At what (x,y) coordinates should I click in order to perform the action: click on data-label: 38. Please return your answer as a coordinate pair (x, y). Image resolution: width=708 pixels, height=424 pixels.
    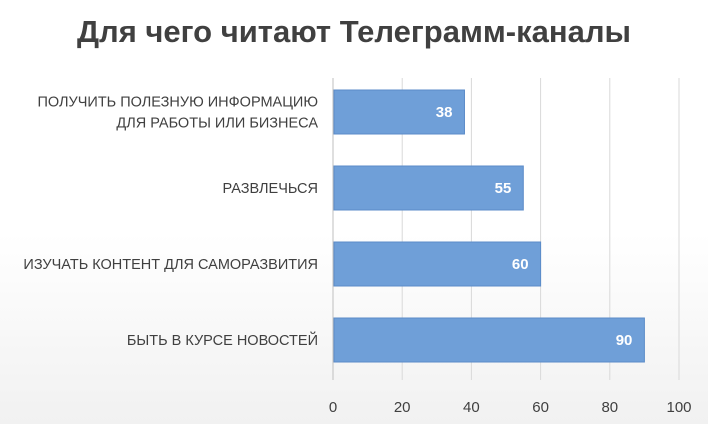
    Looking at the image, I should click on (444, 112).